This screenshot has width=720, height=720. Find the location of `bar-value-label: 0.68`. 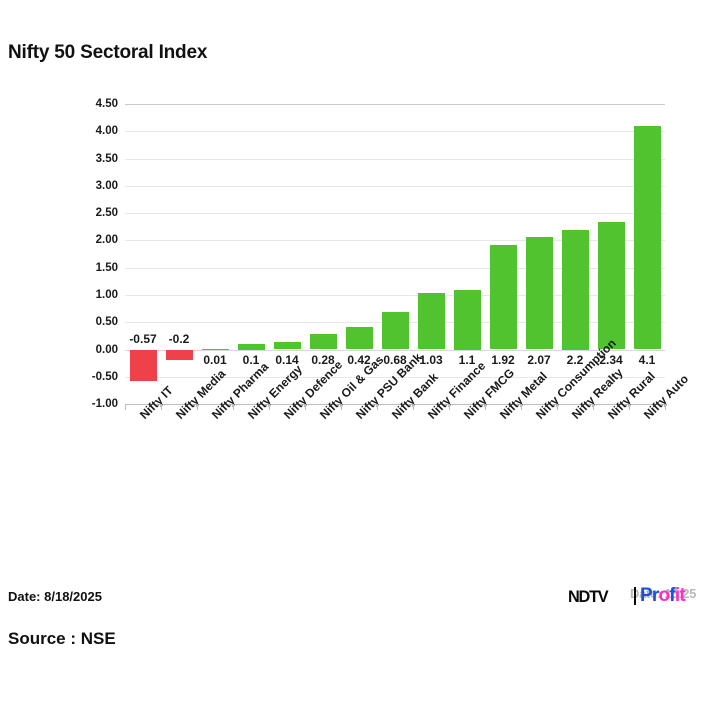

bar-value-label: 0.68 is located at coordinates (395, 359).